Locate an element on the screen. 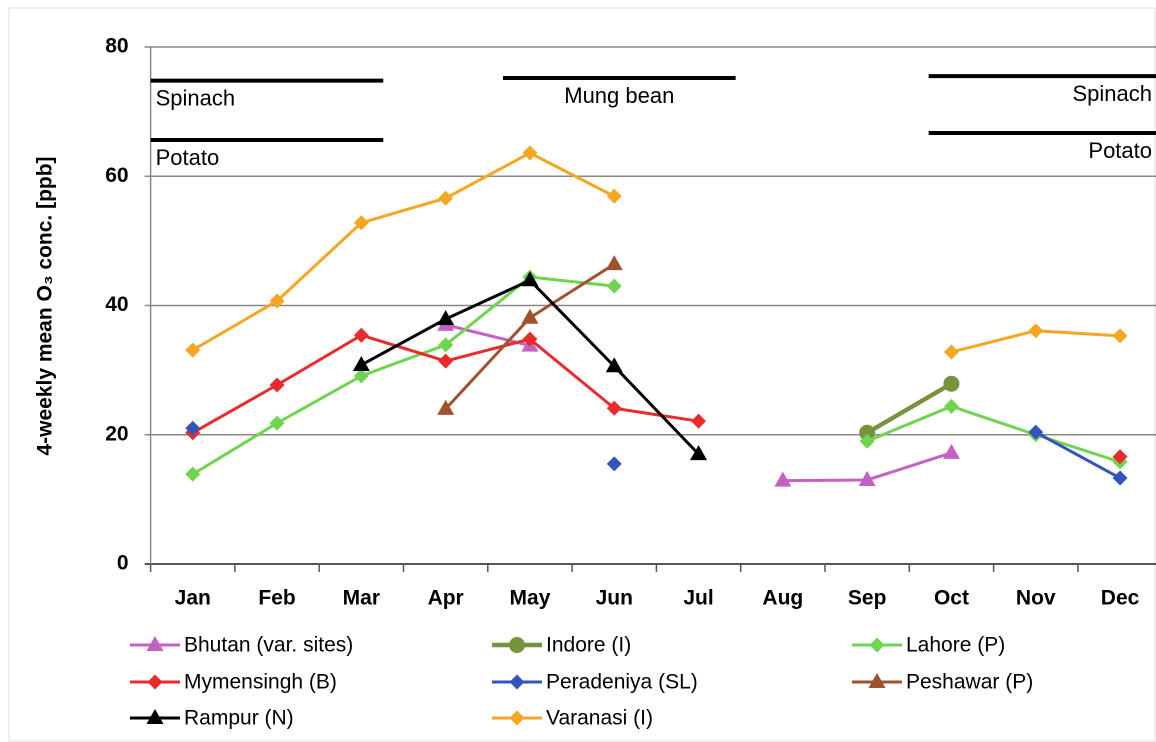 This screenshot has height=742, width=1156. legend-item: Lahore (P) is located at coordinates (928, 645).